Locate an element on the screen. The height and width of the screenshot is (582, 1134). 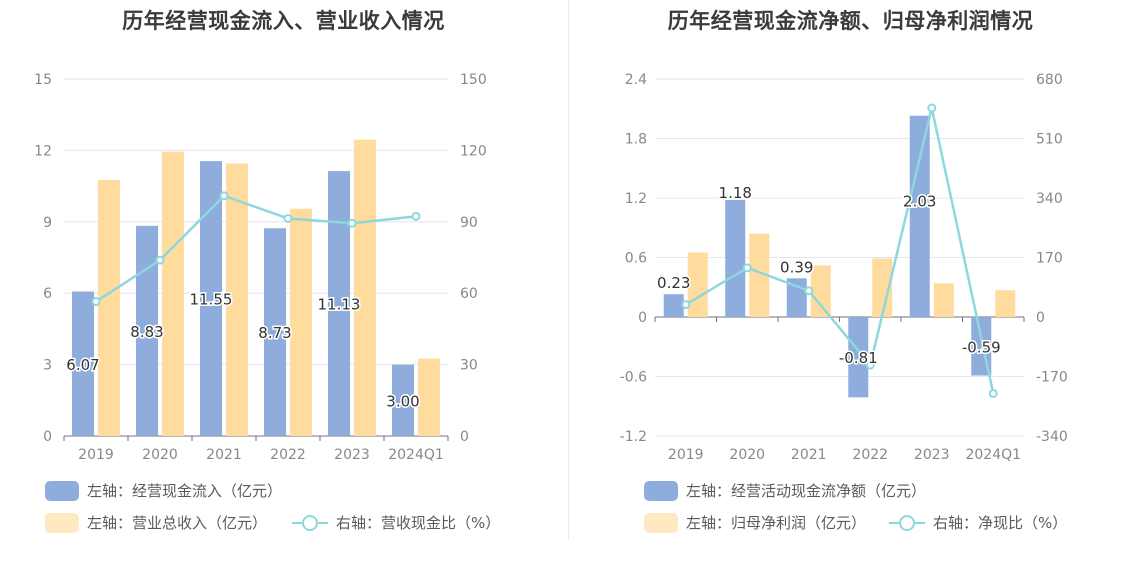
legend-label: 左轴：经营活动现金流净额（亿元） is located at coordinates (806, 491).